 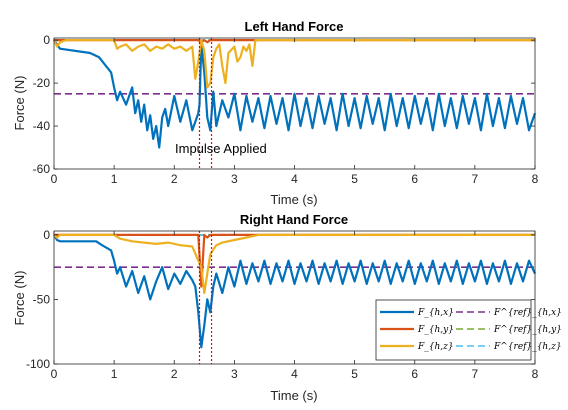 What do you see at coordinates (38, 364) in the screenshot?
I see `y-tick-label: -100` at bounding box center [38, 364].